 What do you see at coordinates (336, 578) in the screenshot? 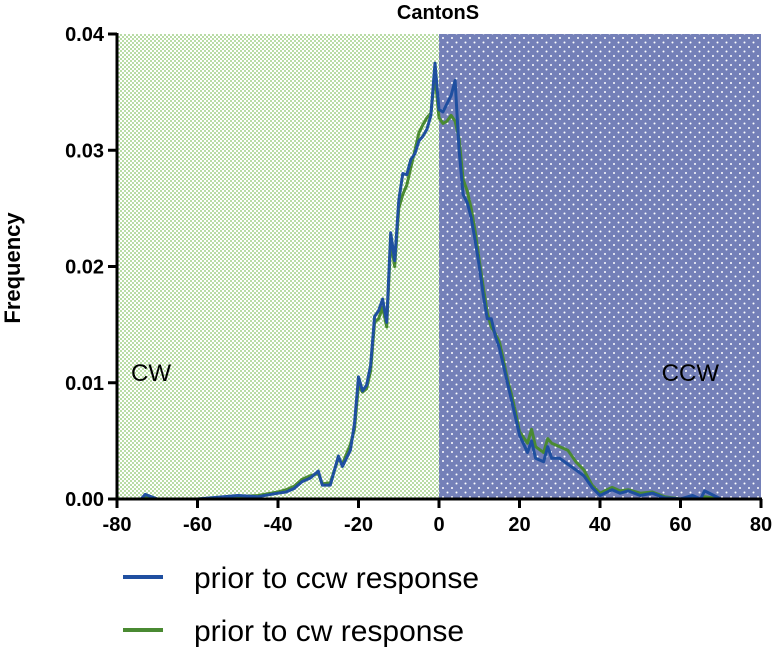
I see `legend-label-ccw: prior to ccw response` at bounding box center [336, 578].